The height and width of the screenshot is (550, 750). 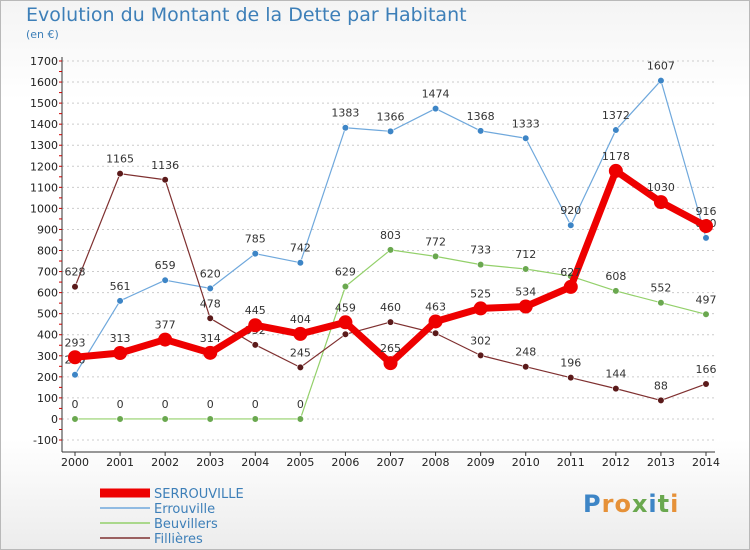 What do you see at coordinates (44, 208) in the screenshot?
I see `y-tick-label: 1000` at bounding box center [44, 208].